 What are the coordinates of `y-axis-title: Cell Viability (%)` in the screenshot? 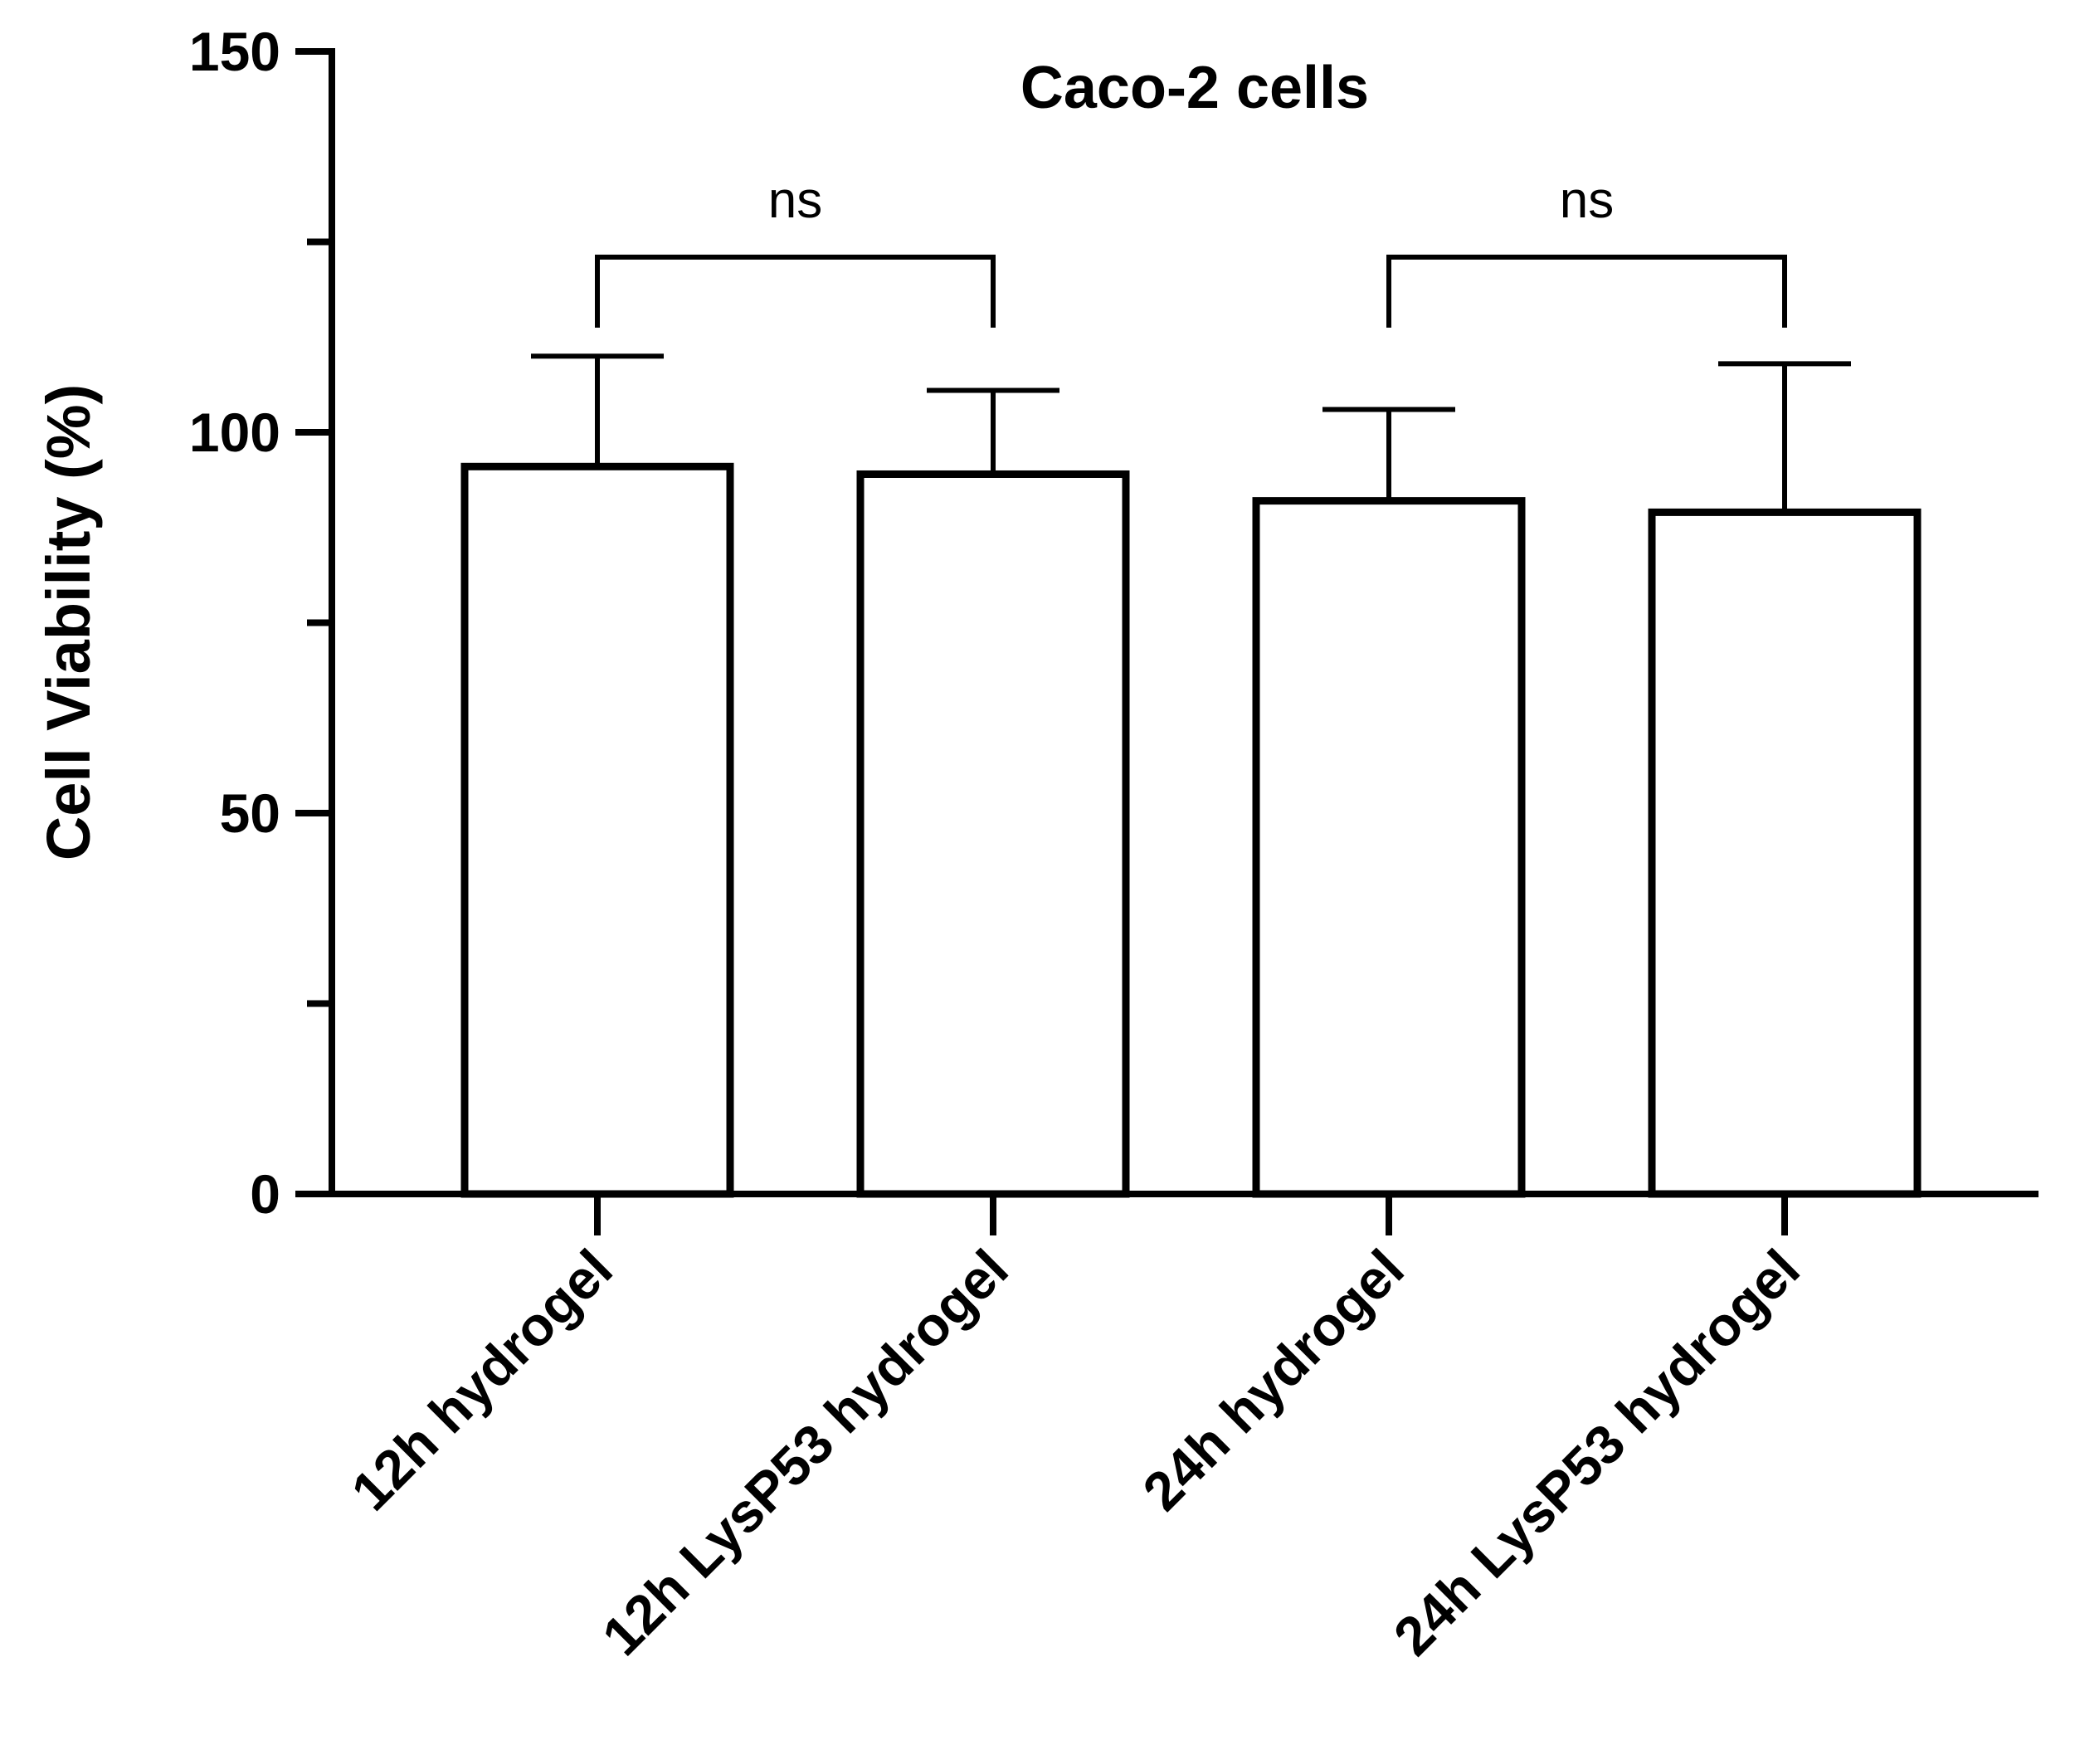 It's located at (68, 622).